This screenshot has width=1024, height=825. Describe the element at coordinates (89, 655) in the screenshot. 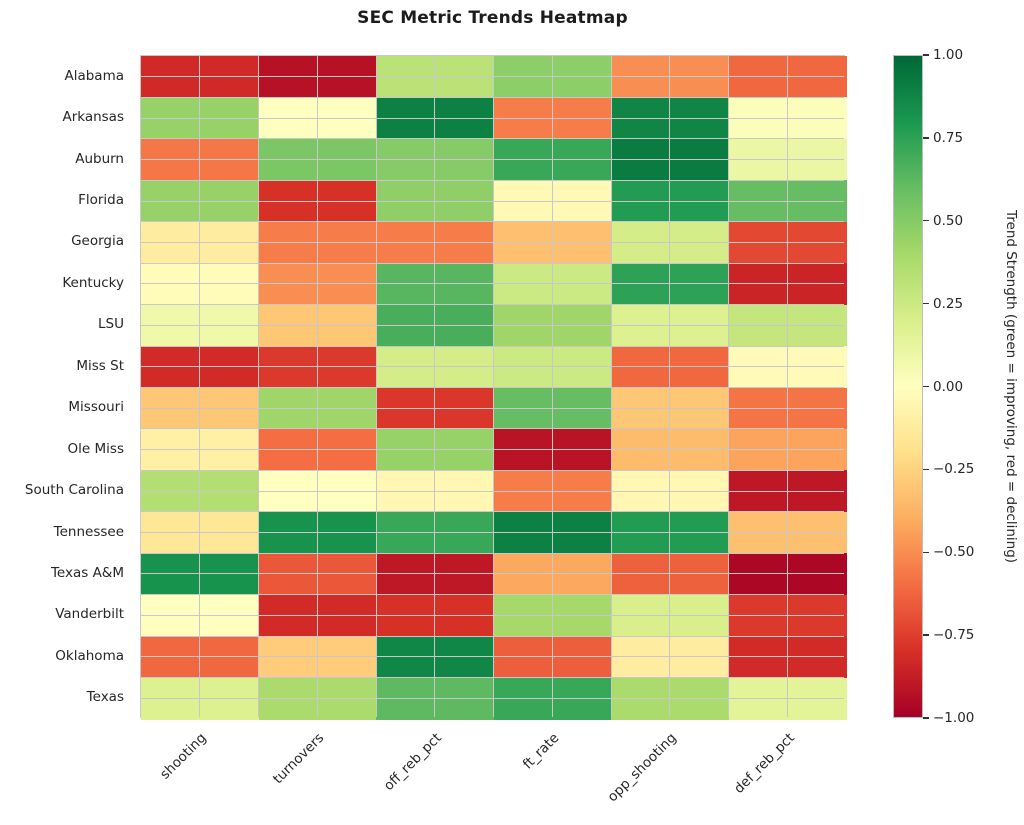

I see `y-tick-label: Oklahoma` at that location.